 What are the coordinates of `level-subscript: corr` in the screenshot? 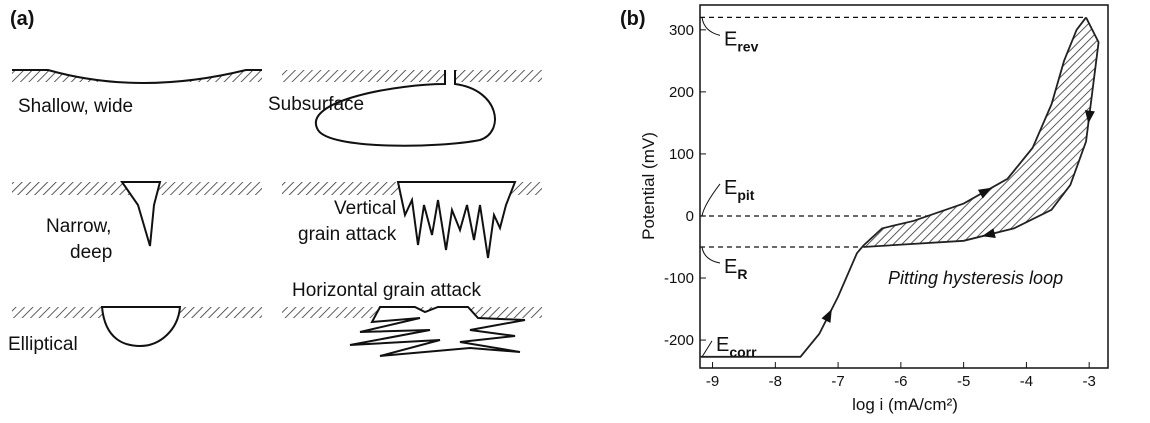 It's located at (743, 352).